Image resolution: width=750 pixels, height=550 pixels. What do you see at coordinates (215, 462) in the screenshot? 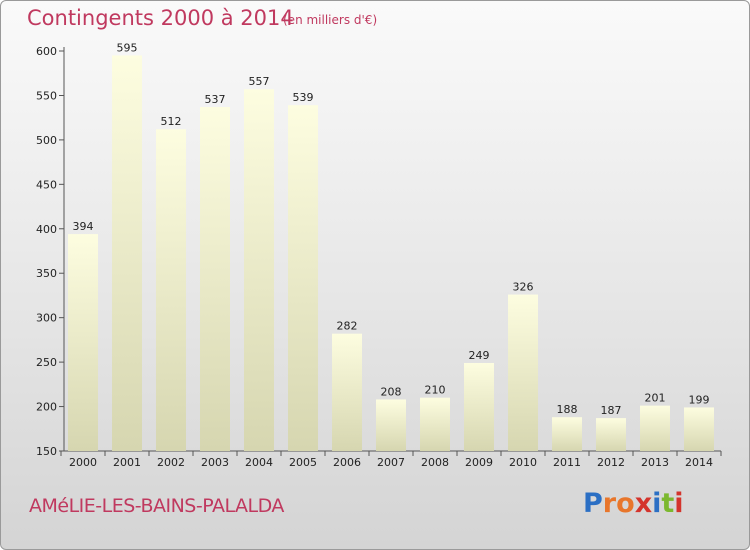
I see `x-tick-label: 2003` at bounding box center [215, 462].